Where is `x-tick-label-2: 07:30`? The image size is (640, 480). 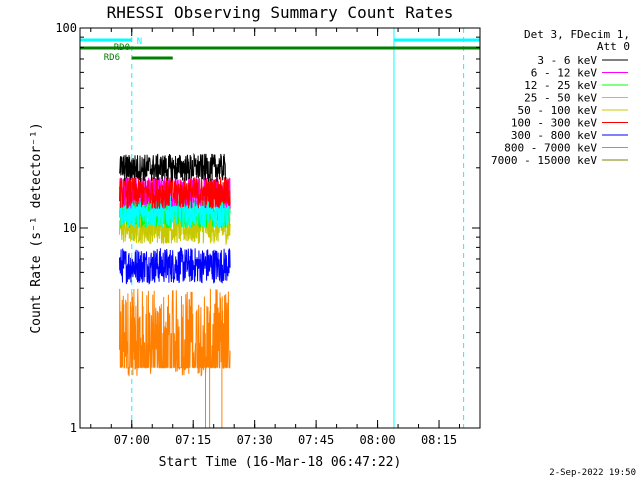
x-tick-label-2: 07:30 is located at coordinates (255, 440).